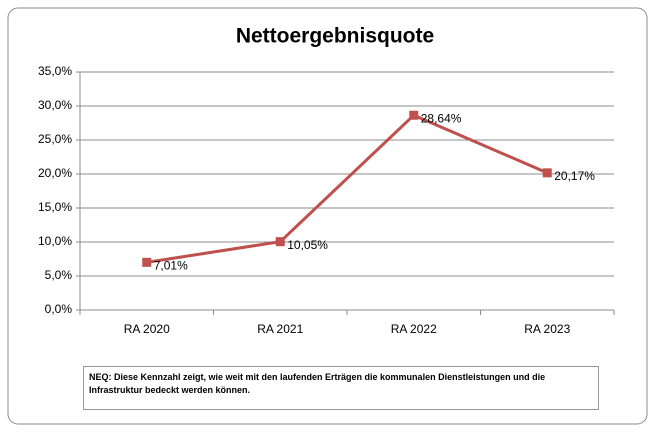 The height and width of the screenshot is (432, 655). I want to click on y-tick-label: 10,0%, so click(55, 241).